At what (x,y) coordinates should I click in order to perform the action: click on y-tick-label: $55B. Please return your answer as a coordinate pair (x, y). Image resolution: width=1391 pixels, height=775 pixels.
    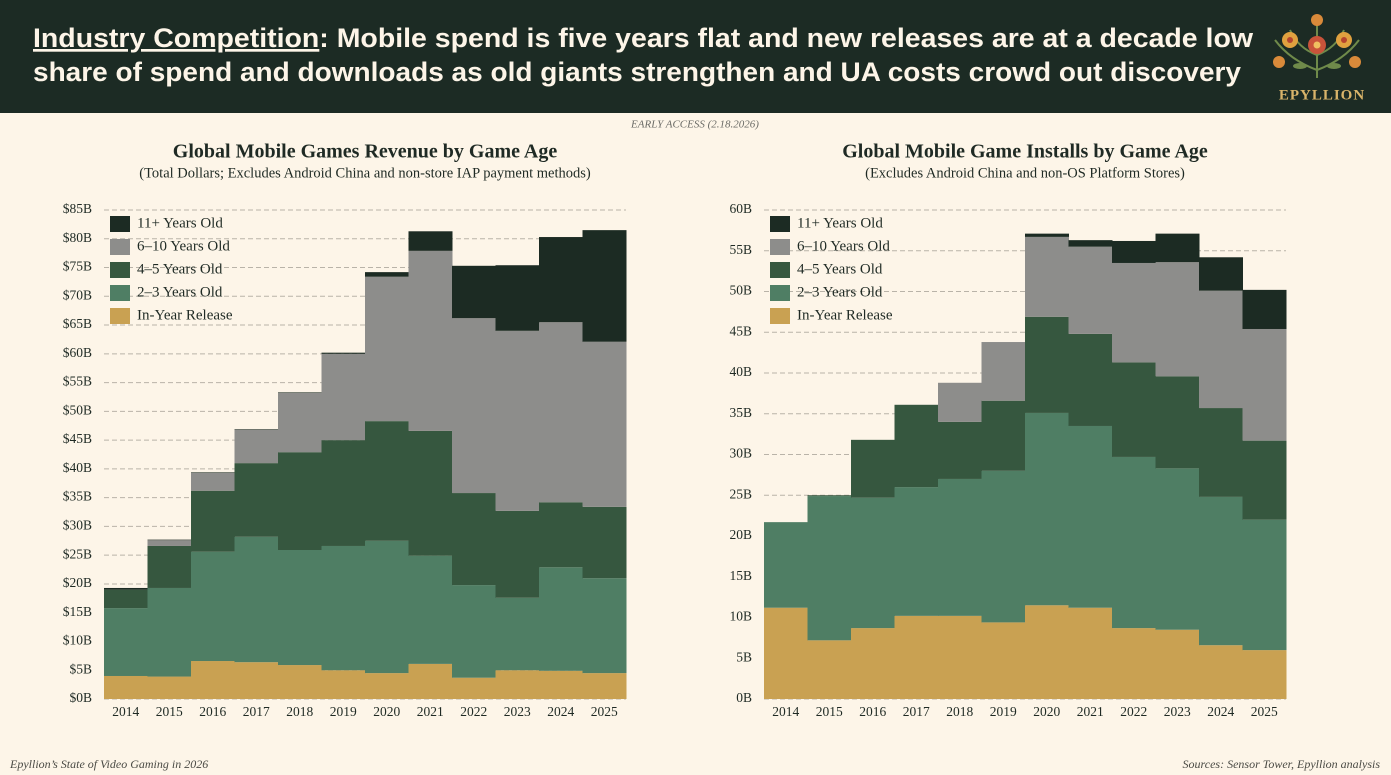
    Looking at the image, I should click on (77, 381).